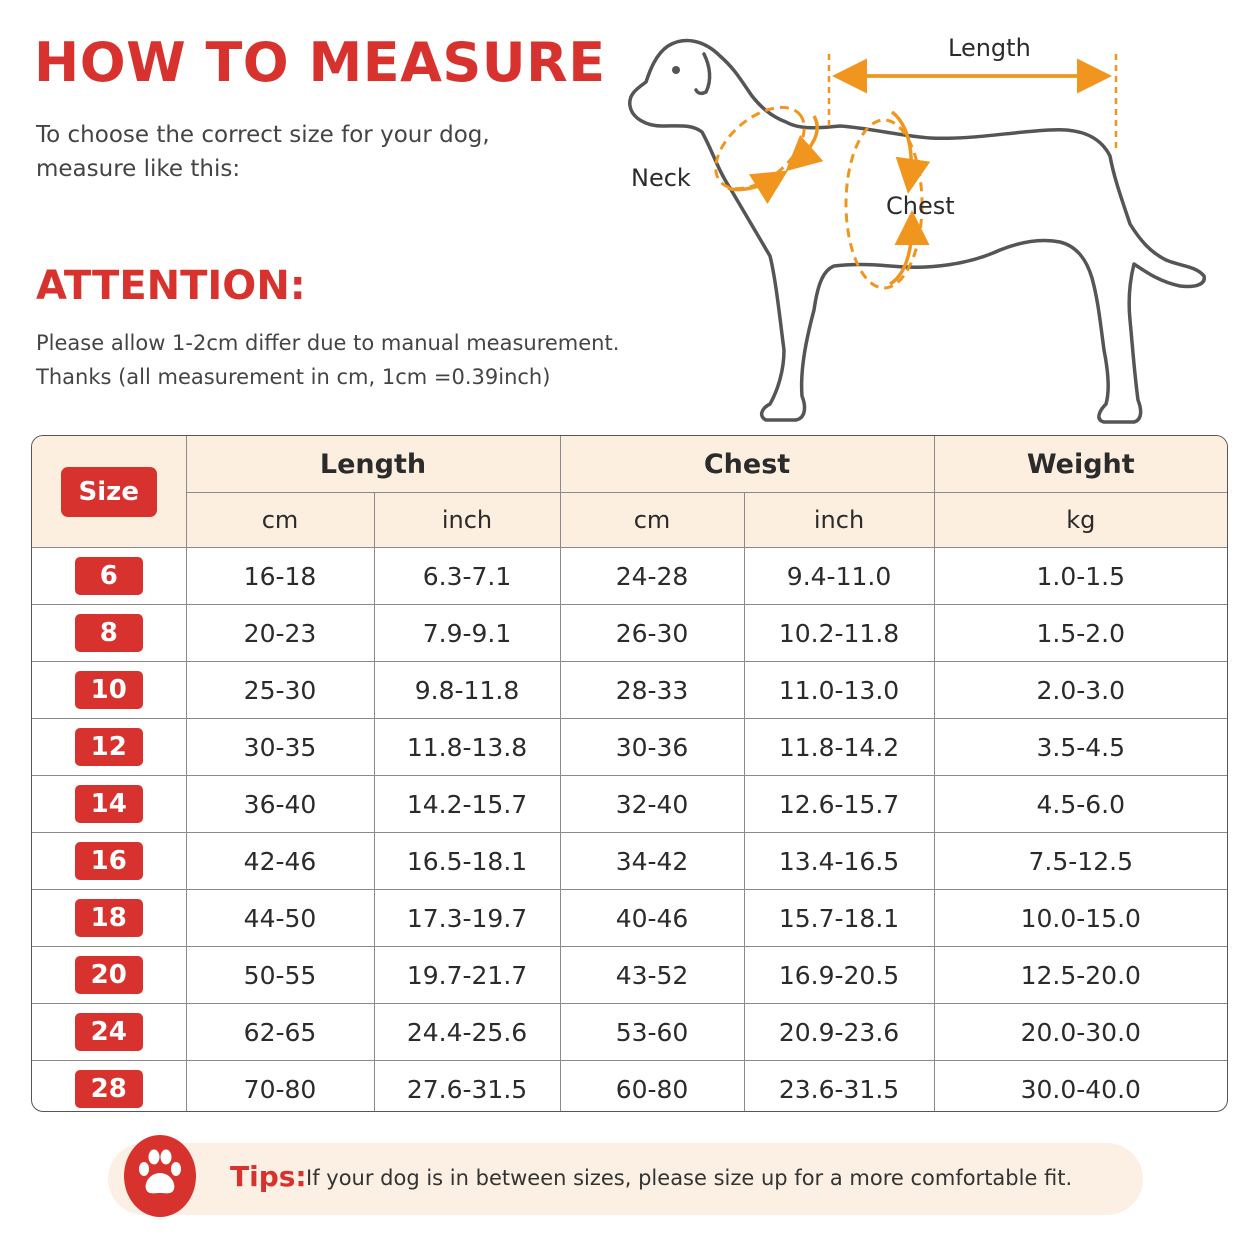  Describe the element at coordinates (652, 1085) in the screenshot. I see `cell-chest-cm: 60-80` at that location.